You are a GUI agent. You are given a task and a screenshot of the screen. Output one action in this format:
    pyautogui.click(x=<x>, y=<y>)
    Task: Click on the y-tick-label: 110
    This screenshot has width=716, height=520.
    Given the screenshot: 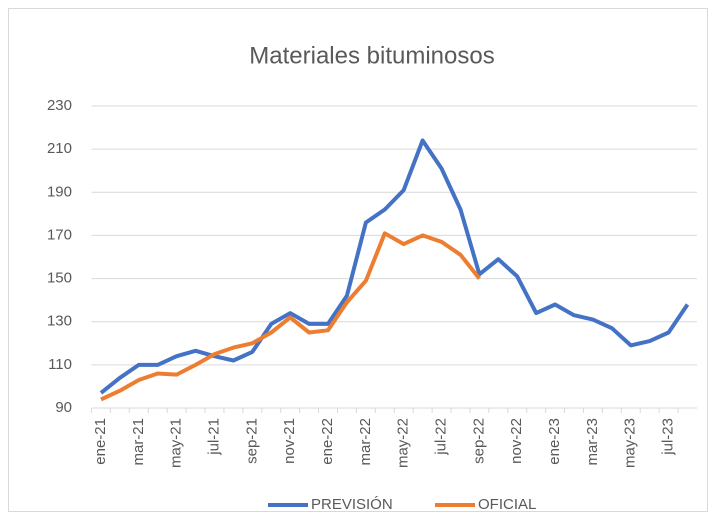 What is the action you would take?
    pyautogui.click(x=60, y=364)
    